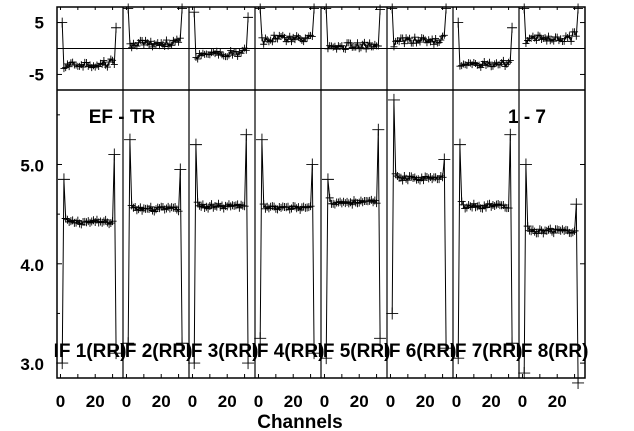 This screenshot has height=431, width=634. Describe the element at coordinates (36, 74) in the screenshot. I see `y-tick-label-top: -5` at that location.